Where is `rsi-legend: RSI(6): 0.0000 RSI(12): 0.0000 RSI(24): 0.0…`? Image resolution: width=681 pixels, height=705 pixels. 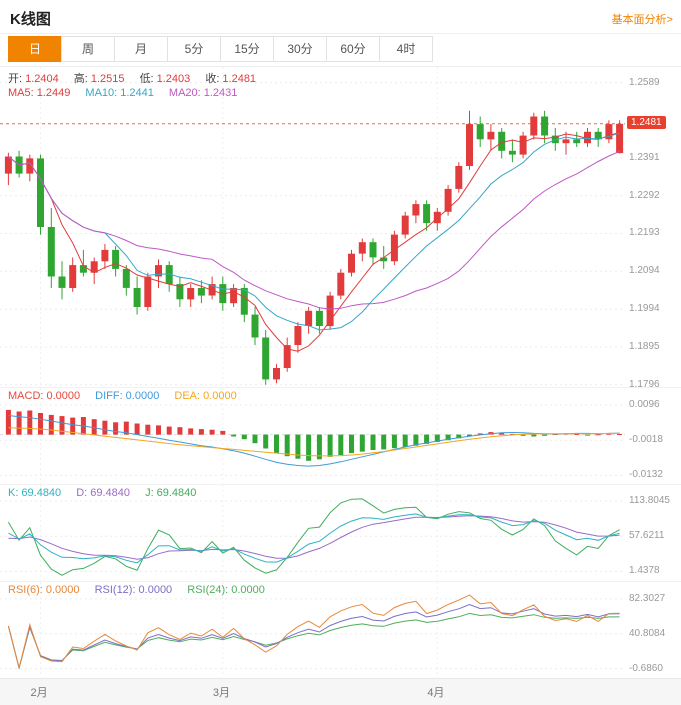 rsi-legend: RSI(6): 0.0000 RSI(12): 0.0000 RSI(24): 0.0… is located at coordinates (142, 590).